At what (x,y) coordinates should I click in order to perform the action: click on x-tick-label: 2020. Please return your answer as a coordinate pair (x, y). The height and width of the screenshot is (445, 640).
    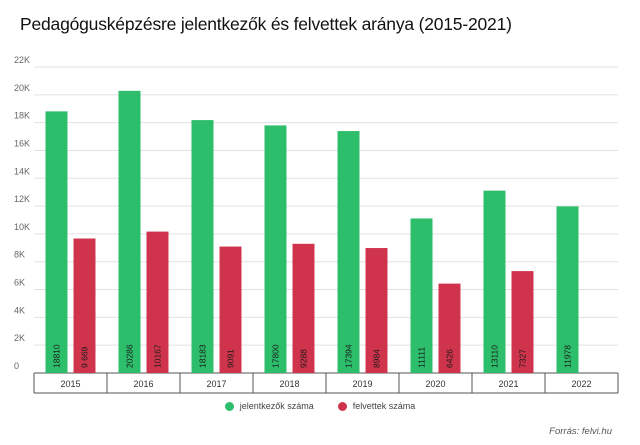
    Looking at the image, I should click on (435, 384).